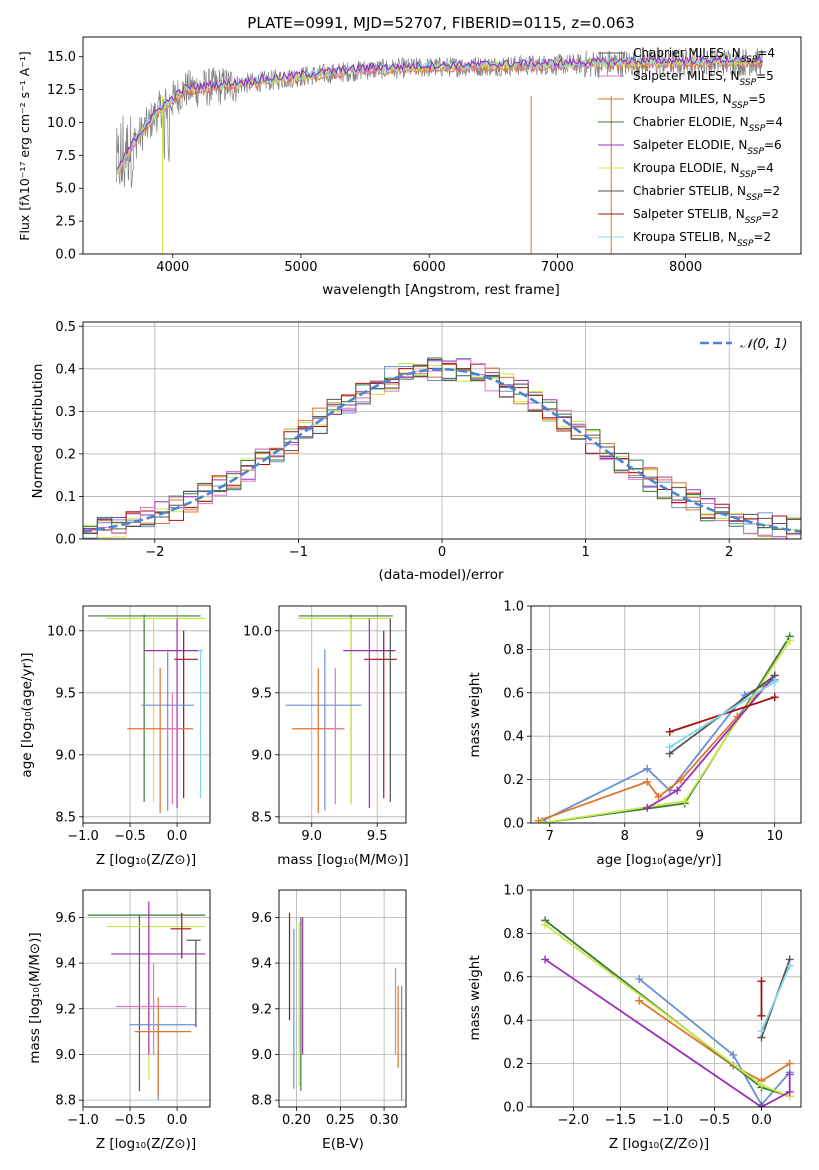 Image resolution: width=819 pixels, height=1170 pixels. I want to click on series-line-kroupa_stelib, so click(722, 714).